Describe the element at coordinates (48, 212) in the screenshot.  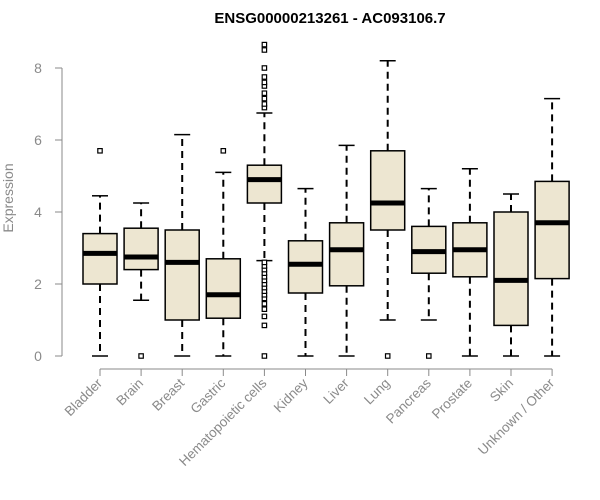
I see `y-axis: 0 2 4 6 8` at that location.